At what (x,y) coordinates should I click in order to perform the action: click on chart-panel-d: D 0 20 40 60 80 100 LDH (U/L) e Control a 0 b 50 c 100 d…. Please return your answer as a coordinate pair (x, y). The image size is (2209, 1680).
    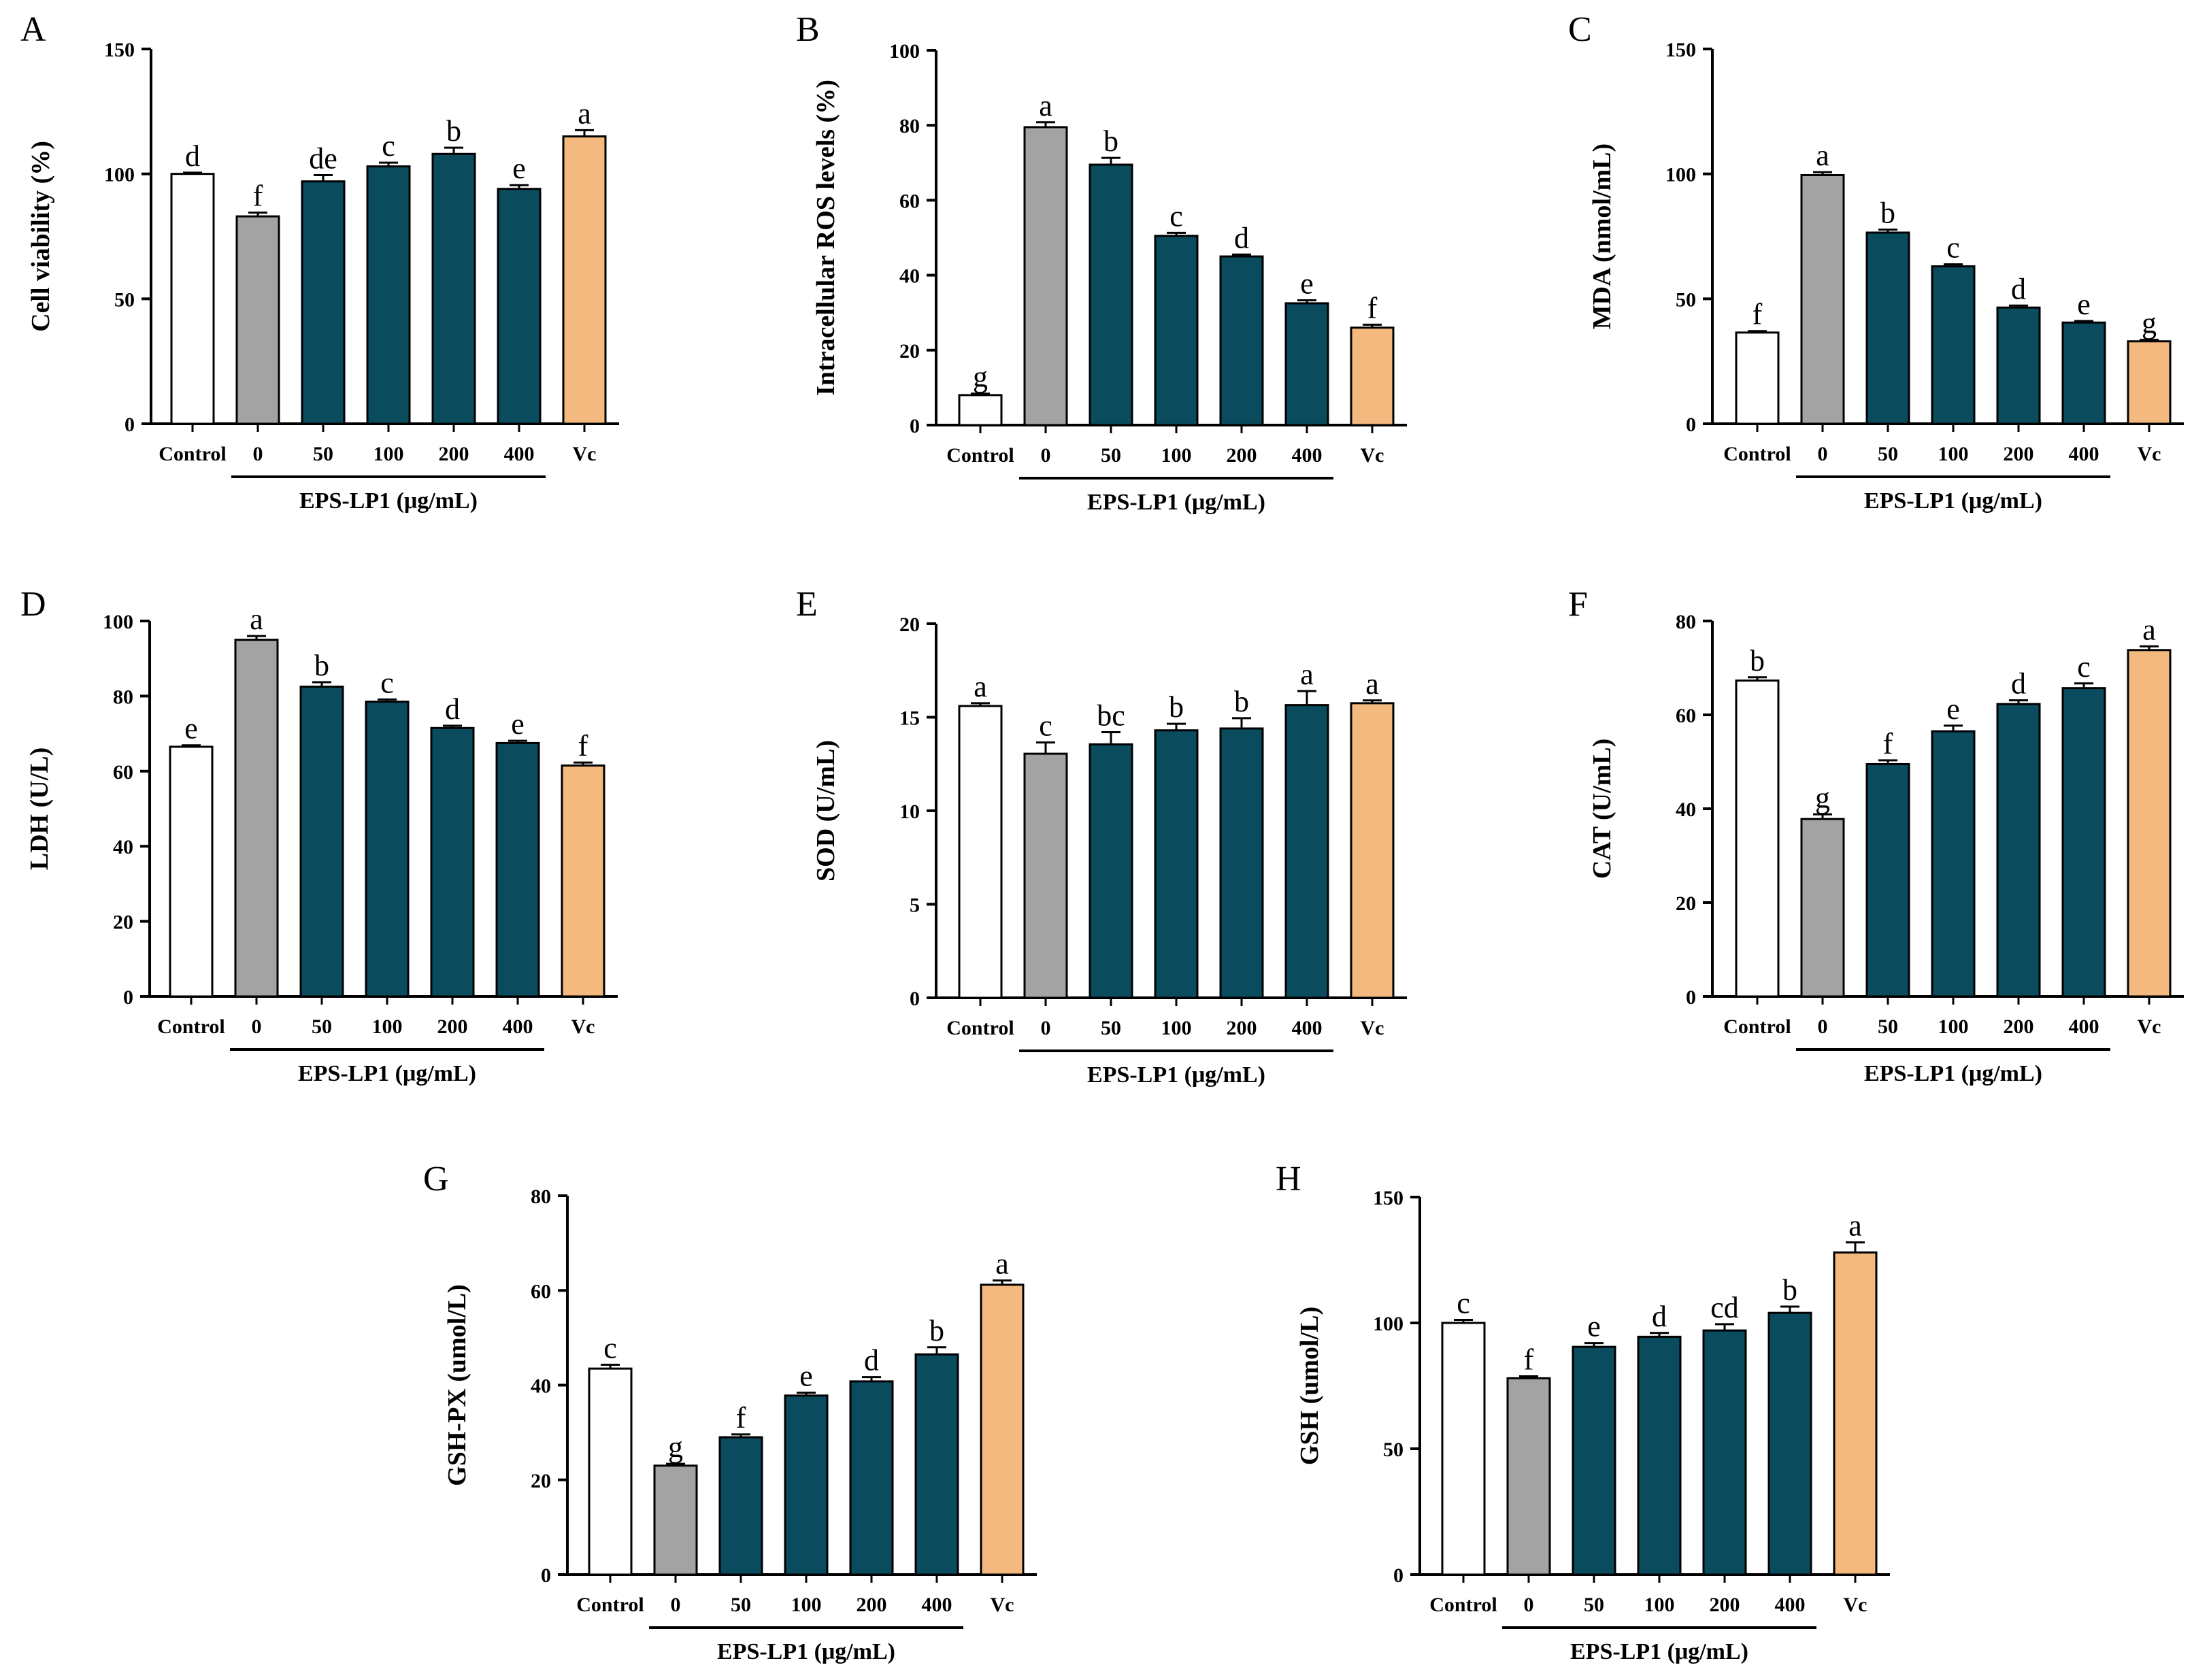
    Looking at the image, I should click on (319, 835).